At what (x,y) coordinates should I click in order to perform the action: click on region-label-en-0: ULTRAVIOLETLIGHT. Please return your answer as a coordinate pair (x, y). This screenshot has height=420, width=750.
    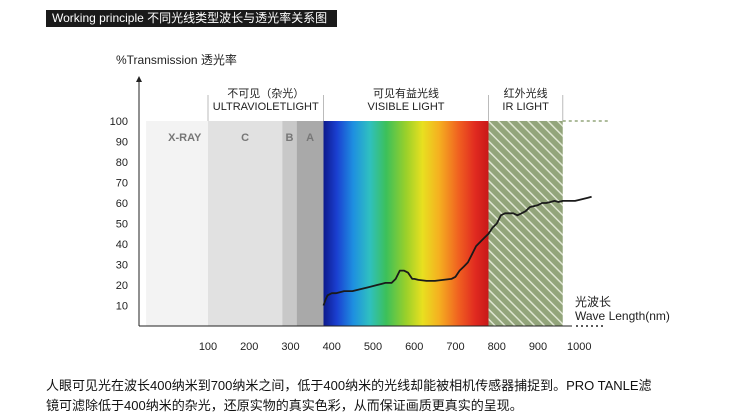
    Looking at the image, I should click on (266, 107).